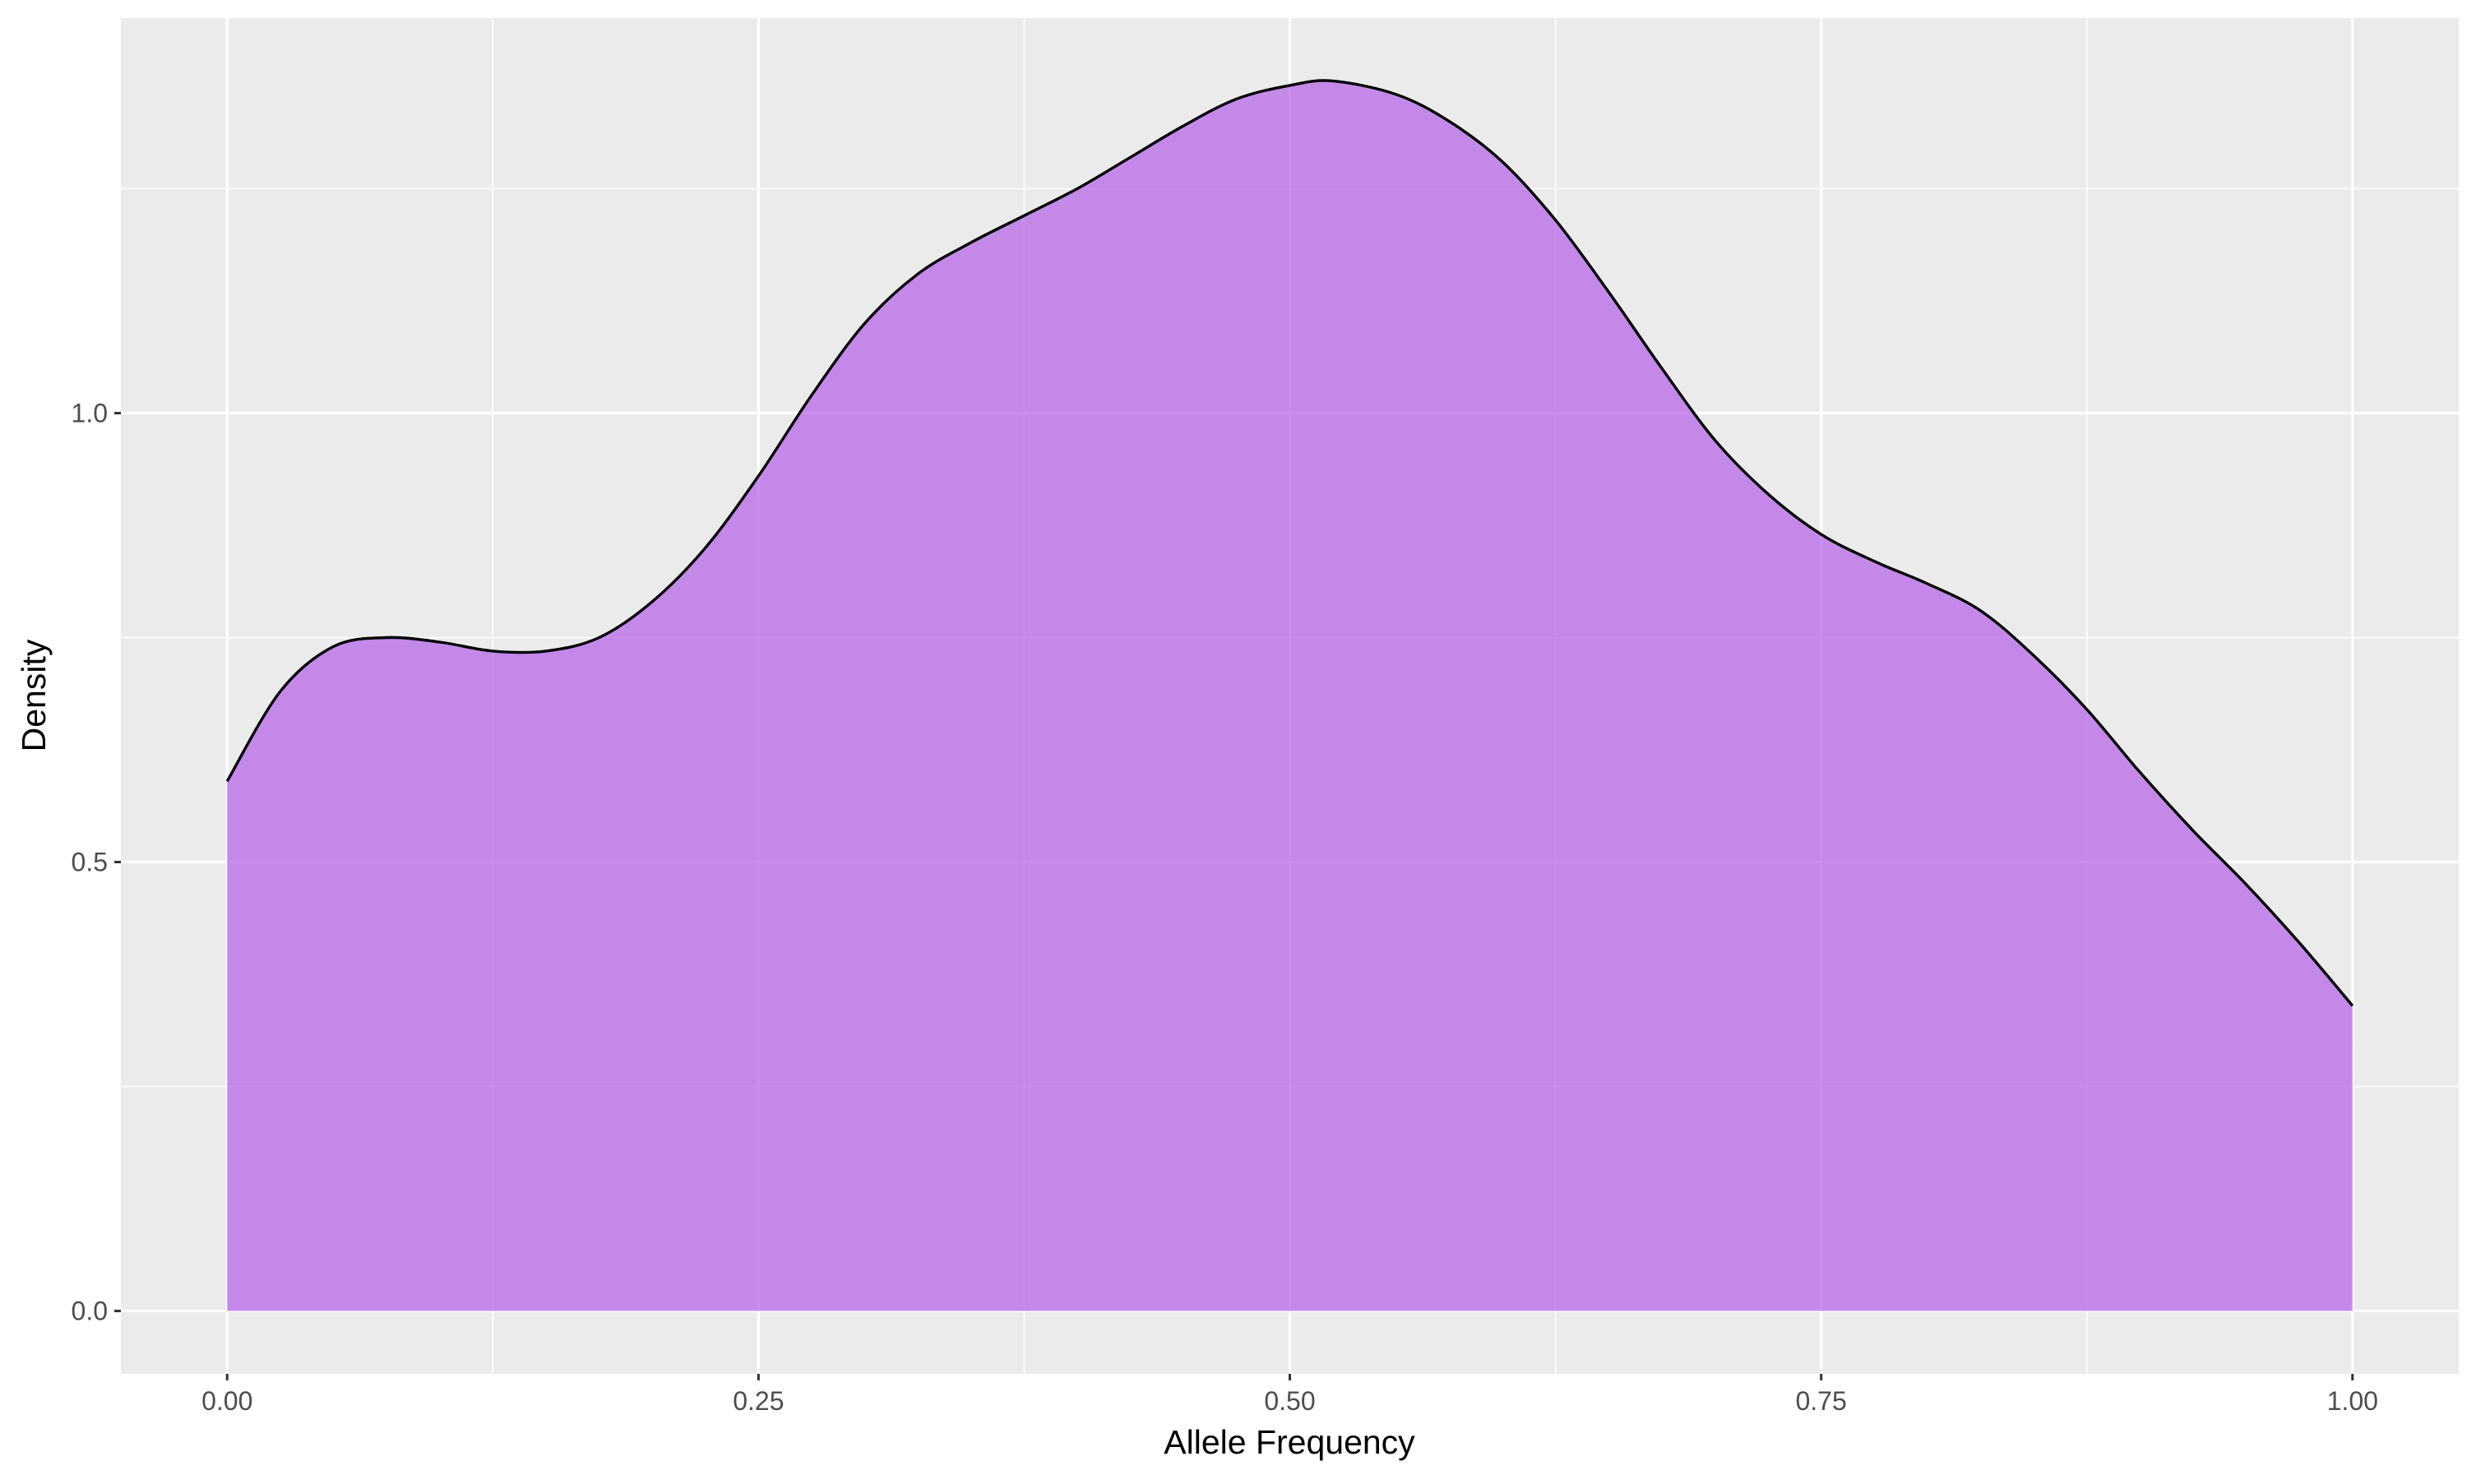 Image resolution: width=2467 pixels, height=1484 pixels. Describe the element at coordinates (90, 1312) in the screenshot. I see `y-tick-label: 0.0` at that location.